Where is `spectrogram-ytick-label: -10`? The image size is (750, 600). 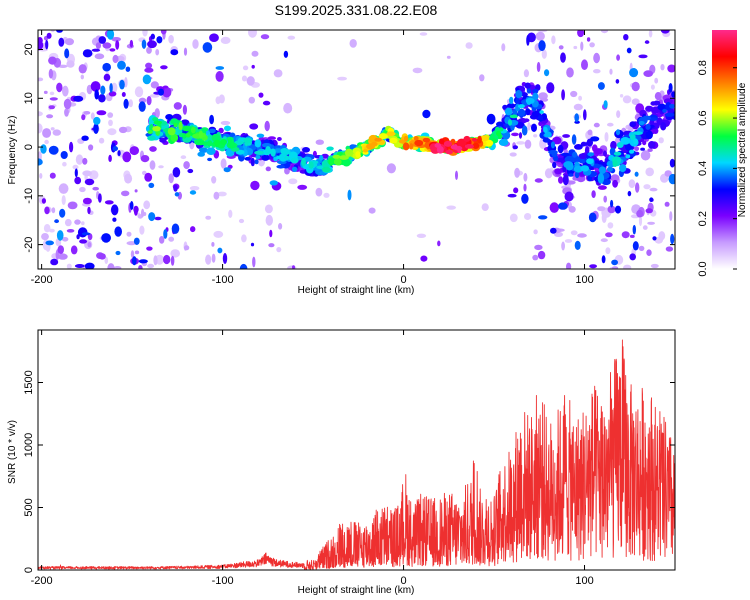
spectrogram-ytick-label: -10 is located at coordinates (29, 196).